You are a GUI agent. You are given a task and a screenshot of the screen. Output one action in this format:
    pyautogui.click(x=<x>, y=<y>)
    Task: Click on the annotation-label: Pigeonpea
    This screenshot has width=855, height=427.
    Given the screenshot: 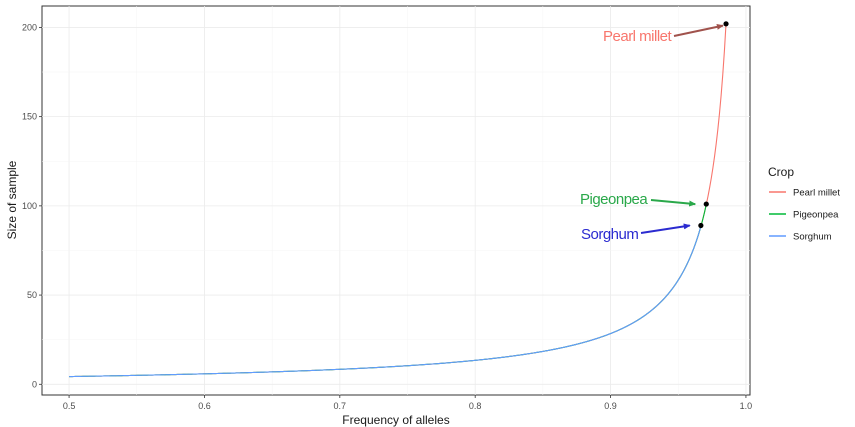 What is the action you would take?
    pyautogui.click(x=614, y=199)
    